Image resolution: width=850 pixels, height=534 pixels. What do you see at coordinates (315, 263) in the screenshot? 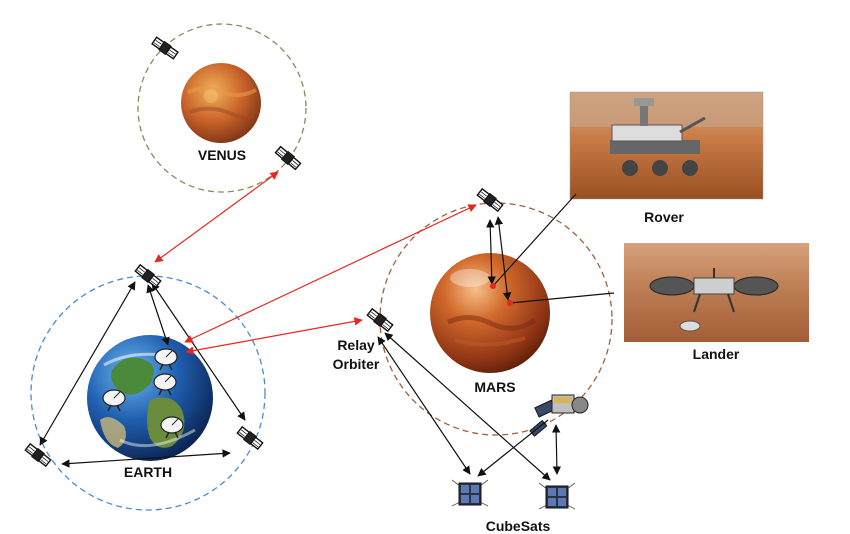
I see `red-links` at bounding box center [315, 263].